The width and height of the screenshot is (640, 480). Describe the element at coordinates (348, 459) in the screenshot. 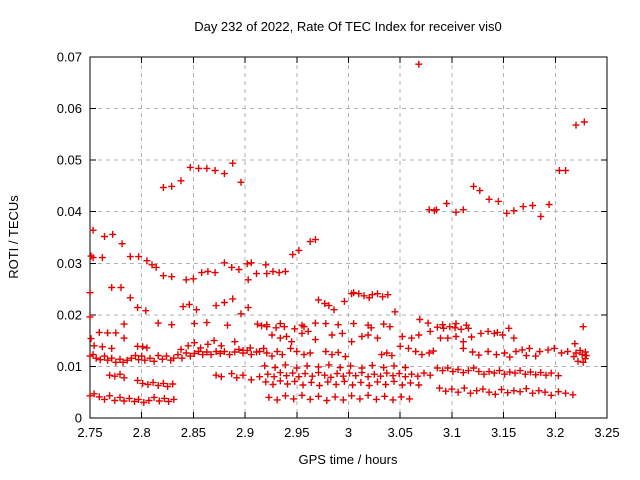

I see `x-axis-label: GPS time / hours` at that location.